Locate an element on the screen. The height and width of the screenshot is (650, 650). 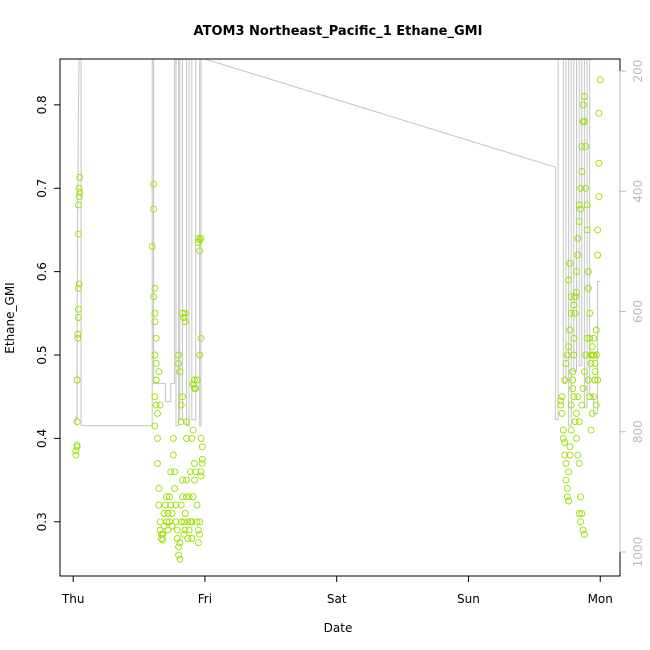
x-tick-label: Mon is located at coordinates (600, 599).